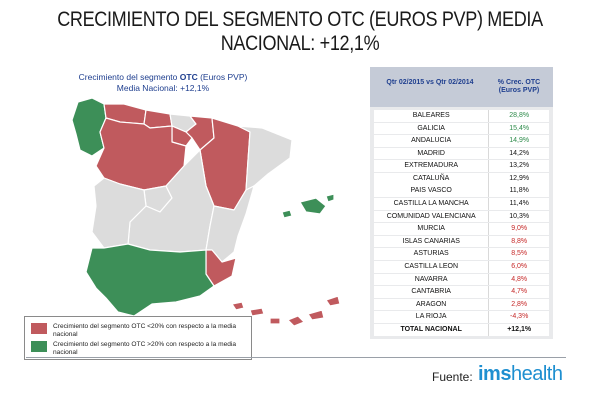 The width and height of the screenshot is (600, 400). Describe the element at coordinates (518, 128) in the screenshot. I see `growth-value: 15,4%` at that location.